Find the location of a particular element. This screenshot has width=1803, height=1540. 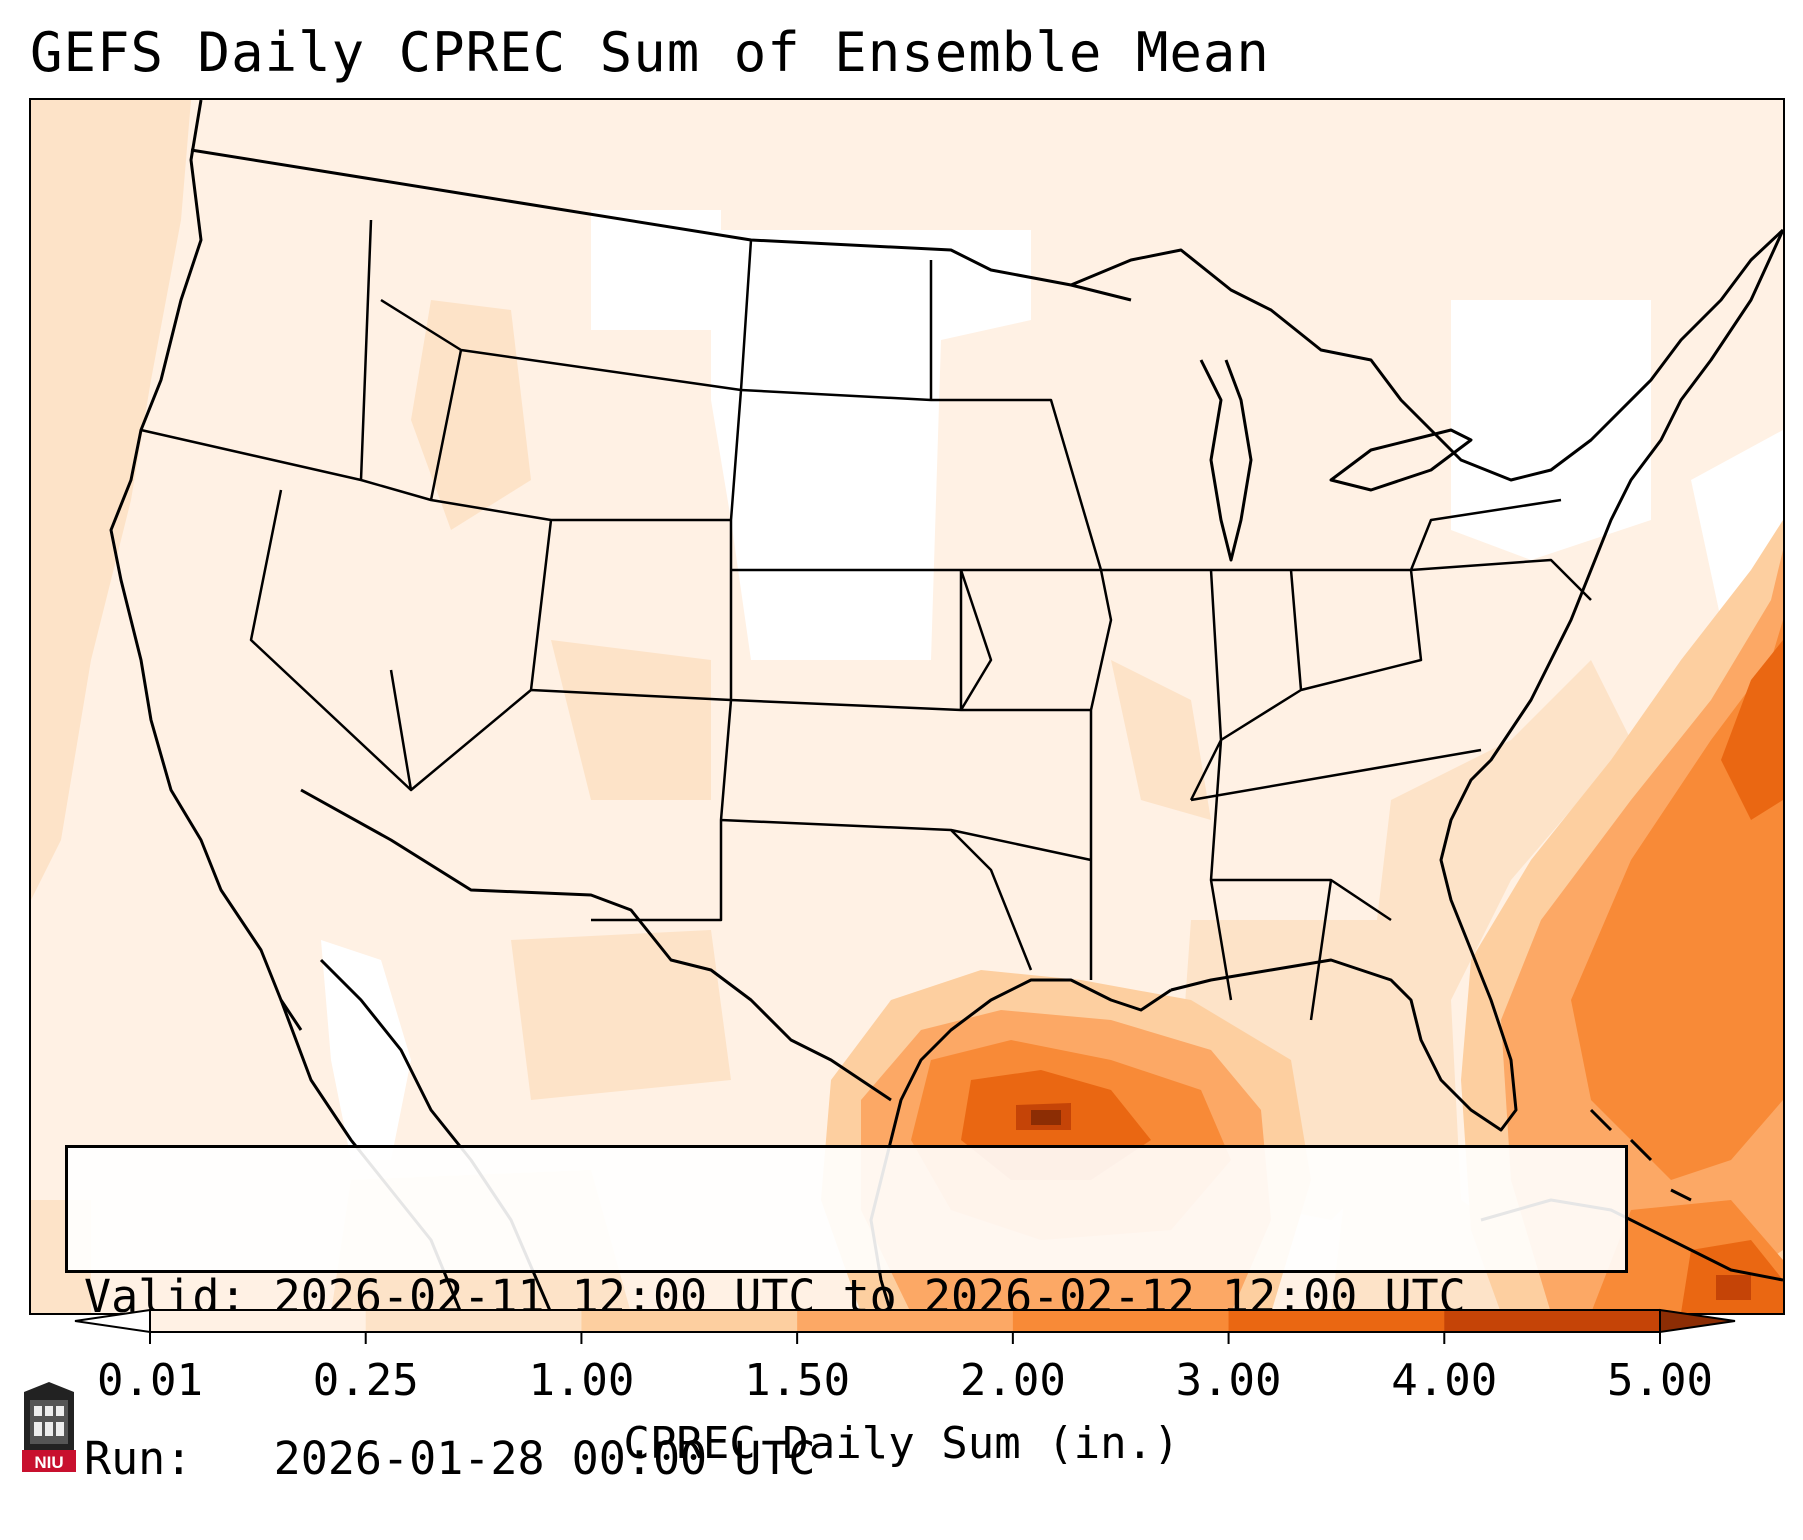

colorbar-tick-label: 2.00 is located at coordinates (1012, 1380).